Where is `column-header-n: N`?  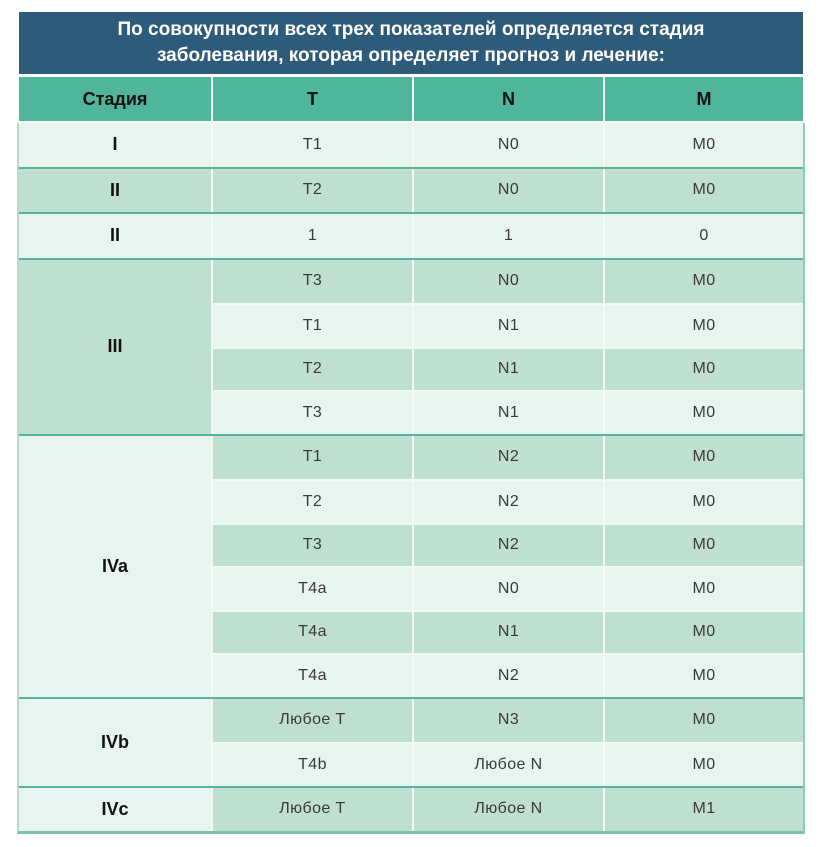 column-header-n: N is located at coordinates (507, 99).